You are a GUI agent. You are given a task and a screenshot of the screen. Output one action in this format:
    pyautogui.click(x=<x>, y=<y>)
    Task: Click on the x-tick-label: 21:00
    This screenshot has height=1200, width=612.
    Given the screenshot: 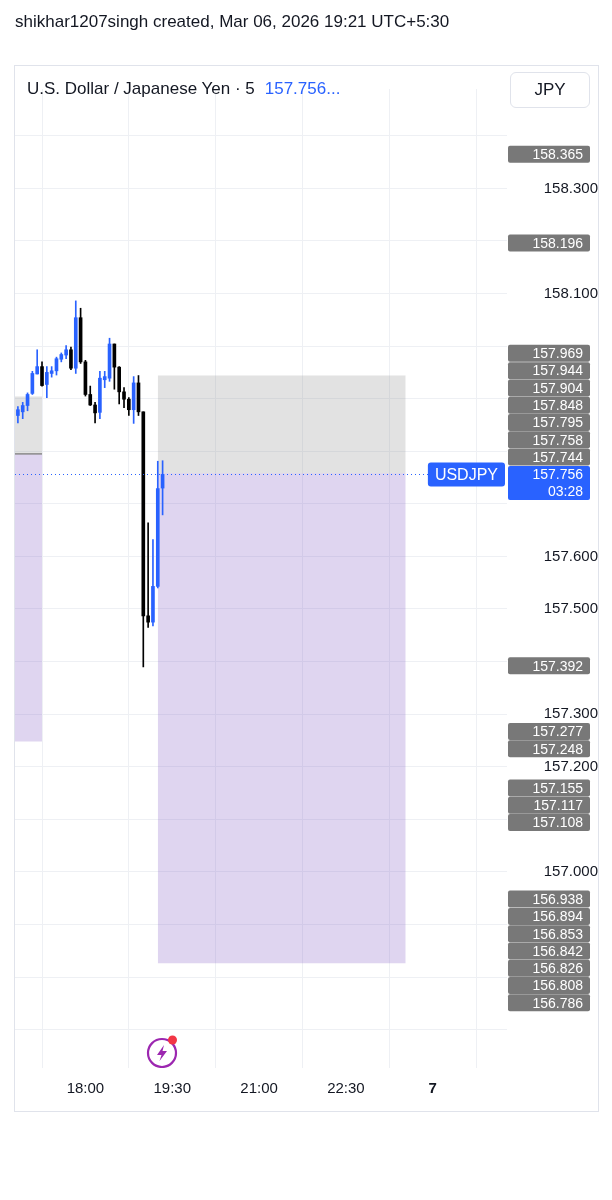 What is the action you would take?
    pyautogui.click(x=259, y=1088)
    